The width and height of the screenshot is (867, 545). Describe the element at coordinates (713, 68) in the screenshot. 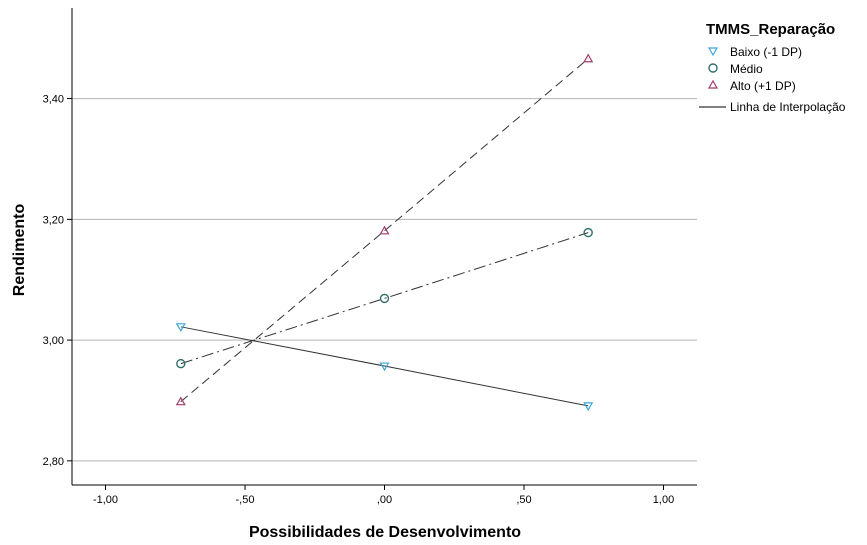

I see `legend-marker-circle` at that location.